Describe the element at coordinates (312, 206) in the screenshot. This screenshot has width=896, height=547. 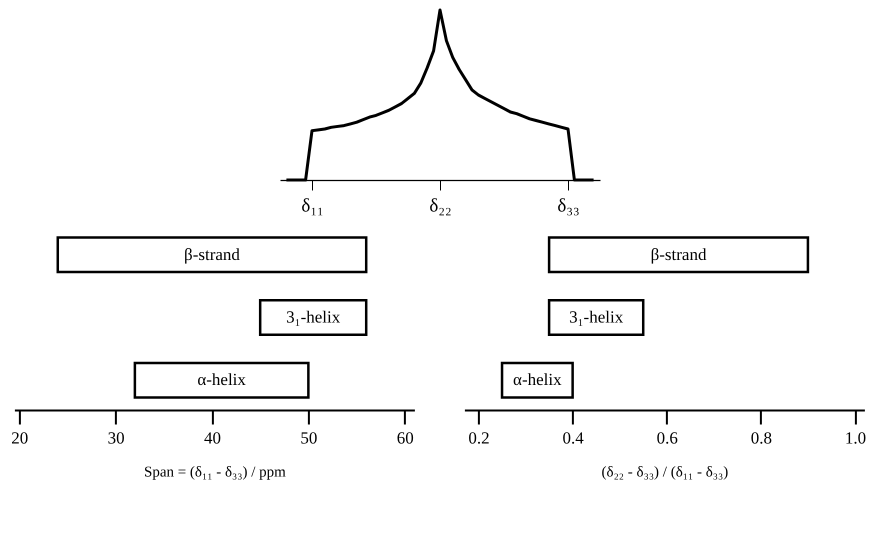
I see `x-tick-label: δ₁₁` at that location.